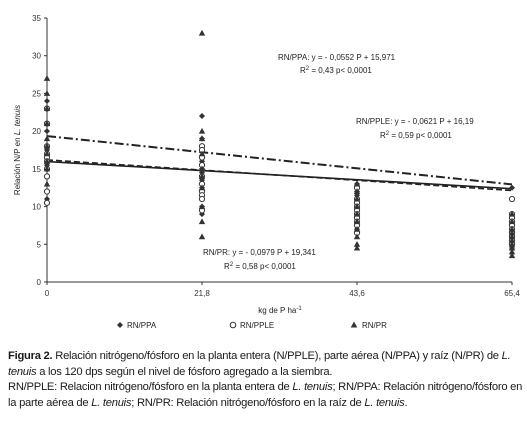  Describe the element at coordinates (357, 293) in the screenshot. I see `x-tick-label: 43,6` at that location.